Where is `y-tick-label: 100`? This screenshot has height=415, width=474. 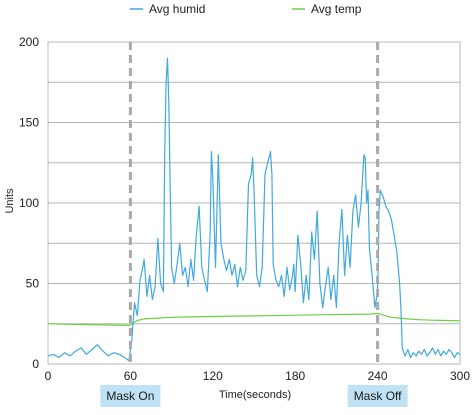 y-tick-label: 100 is located at coordinates (29, 203).